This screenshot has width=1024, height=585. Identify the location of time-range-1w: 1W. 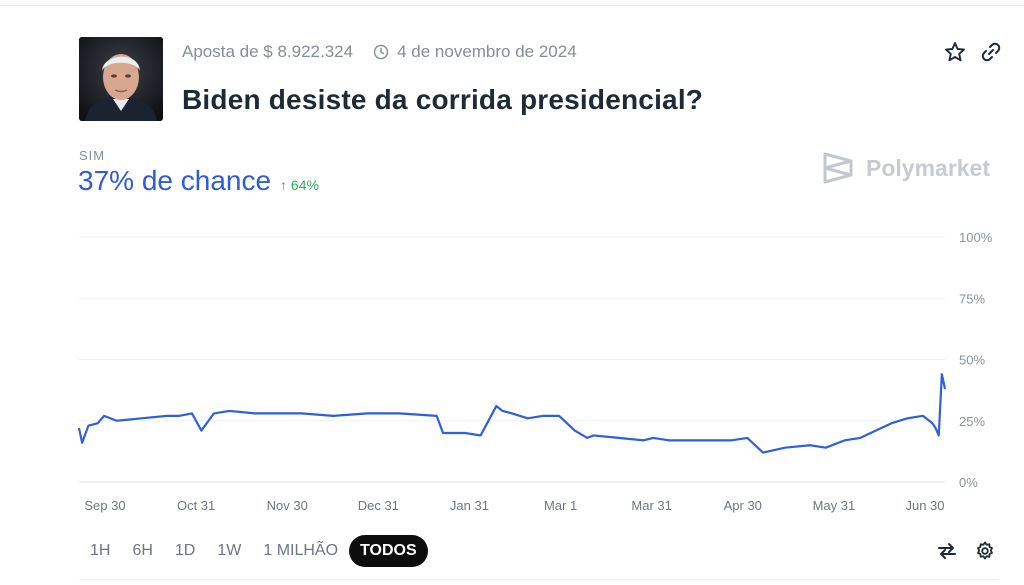
(229, 550).